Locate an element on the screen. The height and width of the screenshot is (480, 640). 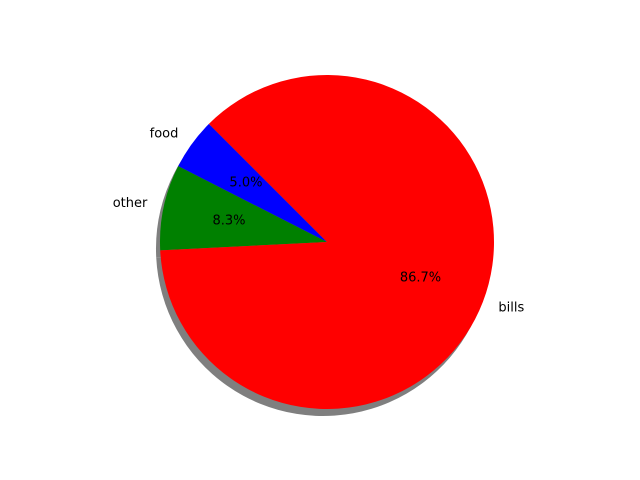
slice-percent-food: 5.0% is located at coordinates (245, 183).